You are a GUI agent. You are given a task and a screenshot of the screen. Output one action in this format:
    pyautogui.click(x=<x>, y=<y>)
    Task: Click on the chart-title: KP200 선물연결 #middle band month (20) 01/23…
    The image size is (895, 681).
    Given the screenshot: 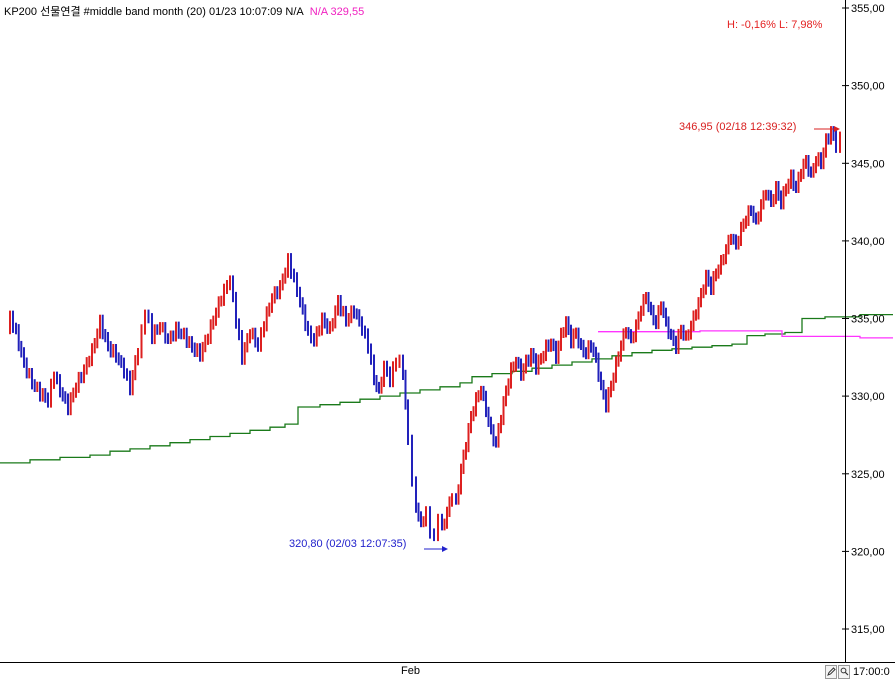 What is the action you would take?
    pyautogui.click(x=154, y=12)
    